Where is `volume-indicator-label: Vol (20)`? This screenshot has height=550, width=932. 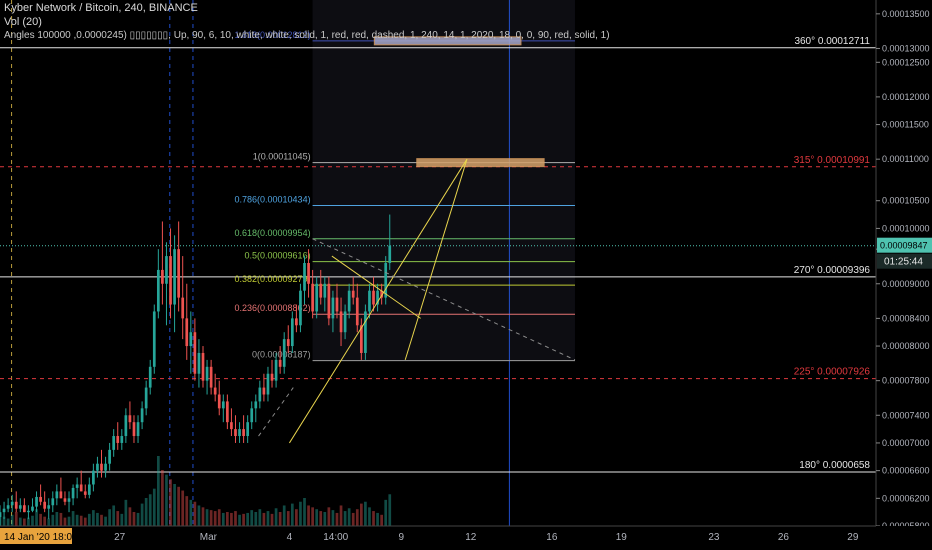
volume-indicator-label: Vol (20) is located at coordinates (23, 22).